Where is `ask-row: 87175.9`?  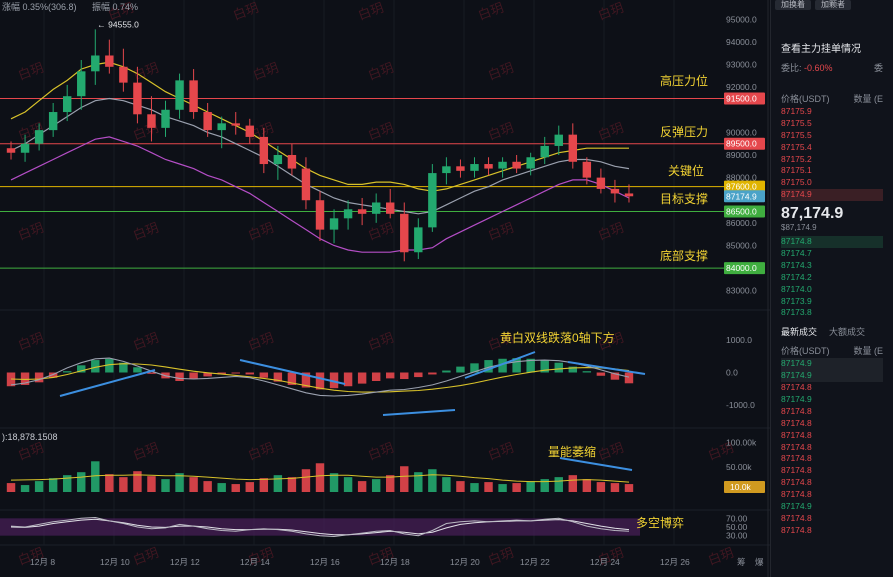 ask-row: 87175.9 is located at coordinates (796, 111).